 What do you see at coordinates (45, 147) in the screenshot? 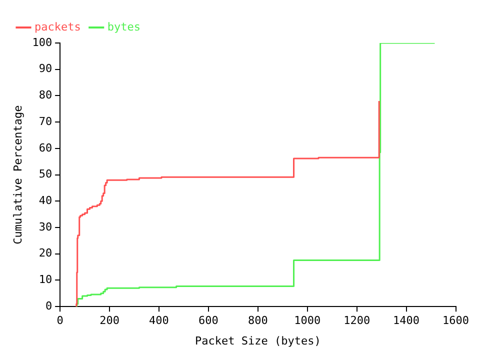
I see `y-tick-label: 60` at bounding box center [45, 147].